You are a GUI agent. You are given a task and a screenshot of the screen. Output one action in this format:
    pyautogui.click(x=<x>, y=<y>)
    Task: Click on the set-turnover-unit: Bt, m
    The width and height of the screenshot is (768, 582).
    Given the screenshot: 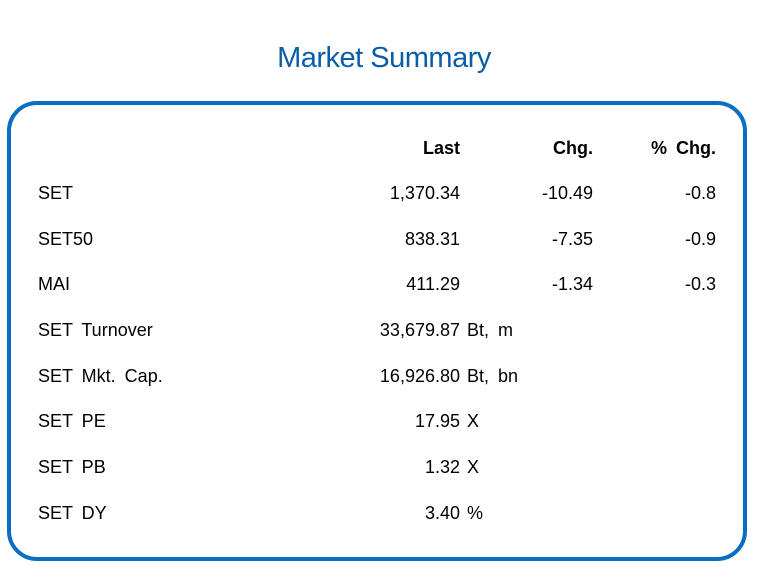 What is the action you would take?
    pyautogui.click(x=490, y=330)
    